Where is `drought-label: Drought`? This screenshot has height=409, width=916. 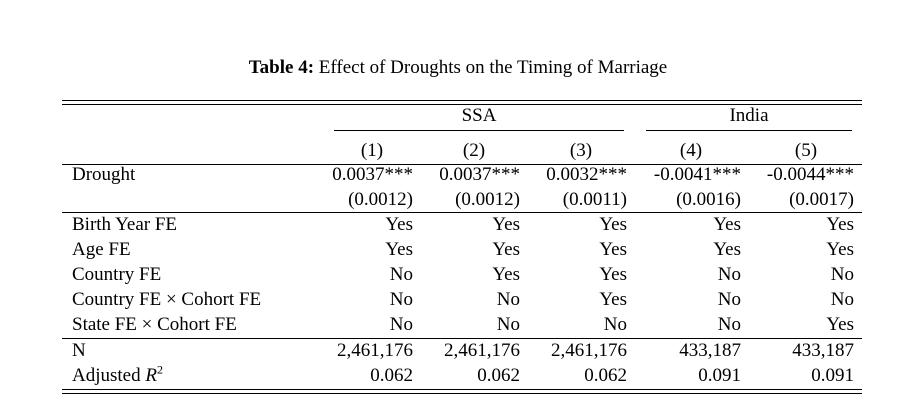
drought-label: Drought is located at coordinates (104, 174).